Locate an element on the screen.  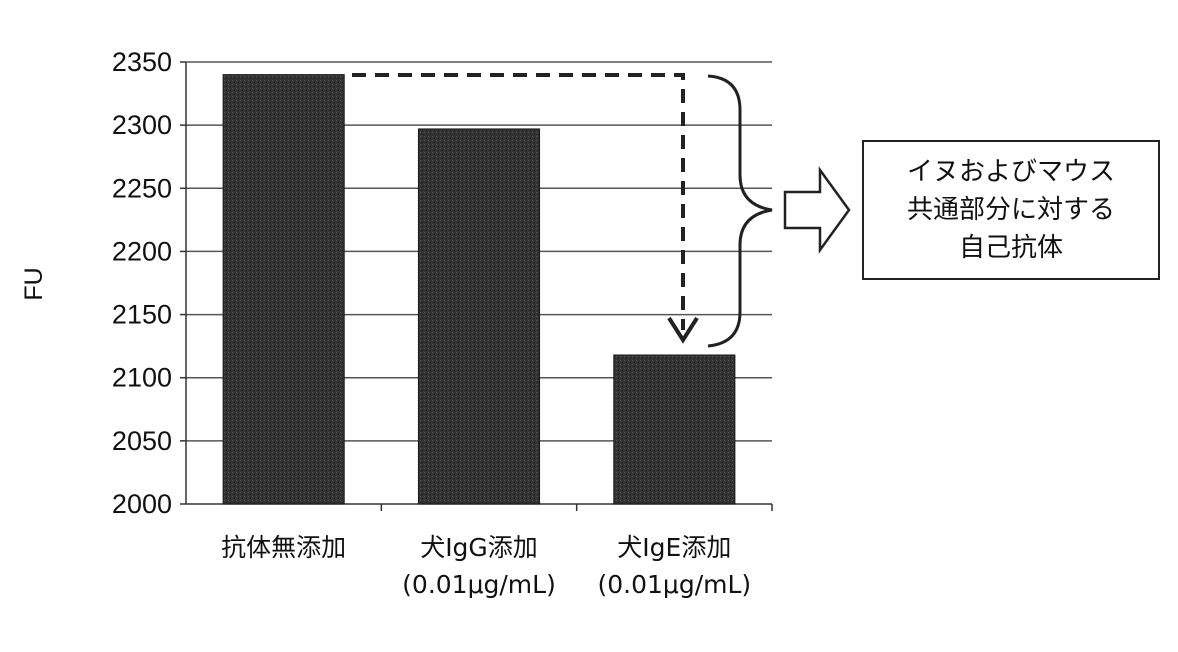
y-tick-labels: 2000 2050 2100 2150 2200 2250 2300 2350 is located at coordinates (142, 283).